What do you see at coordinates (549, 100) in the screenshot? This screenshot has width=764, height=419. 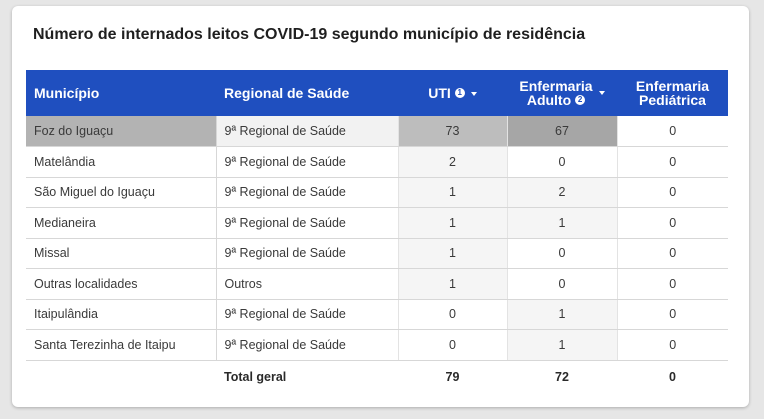 I see `col-header-enf-adulto-line2: Adulto` at bounding box center [549, 100].